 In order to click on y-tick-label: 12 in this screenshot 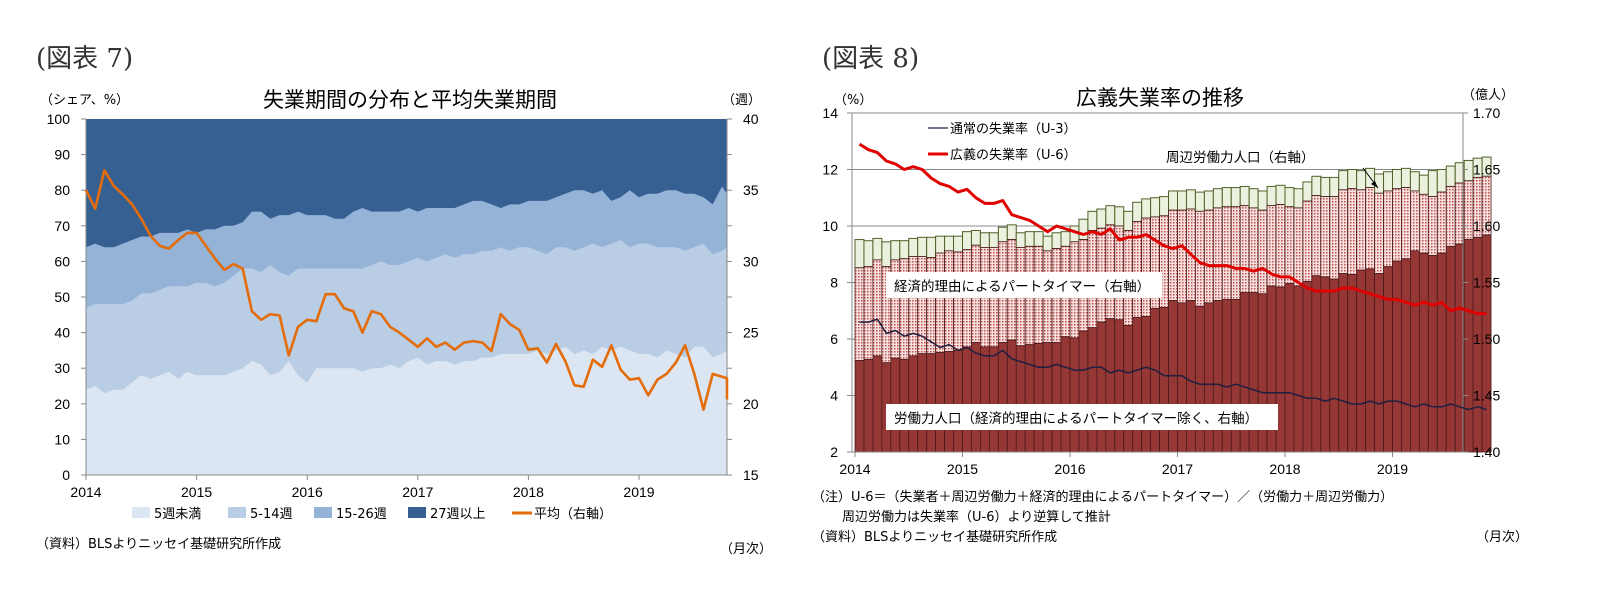, I will do `click(830, 170)`.